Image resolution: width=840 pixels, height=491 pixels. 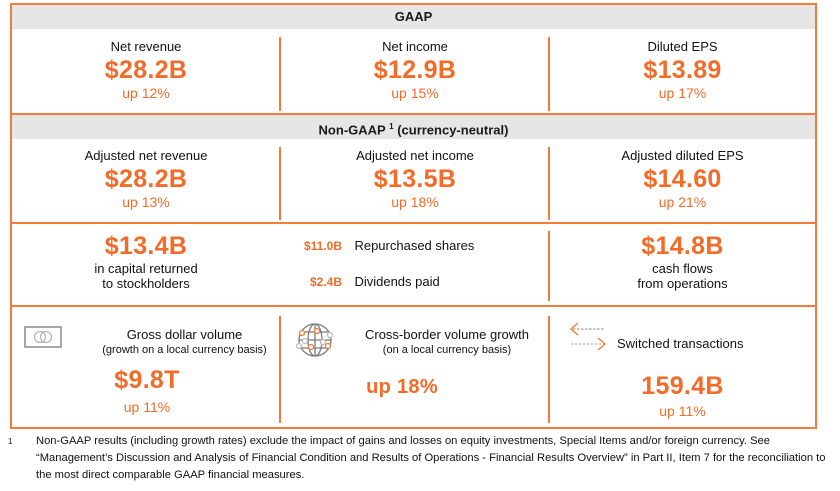 What do you see at coordinates (146, 268) in the screenshot?
I see `capital-returned-label-1: in capital returned` at bounding box center [146, 268].